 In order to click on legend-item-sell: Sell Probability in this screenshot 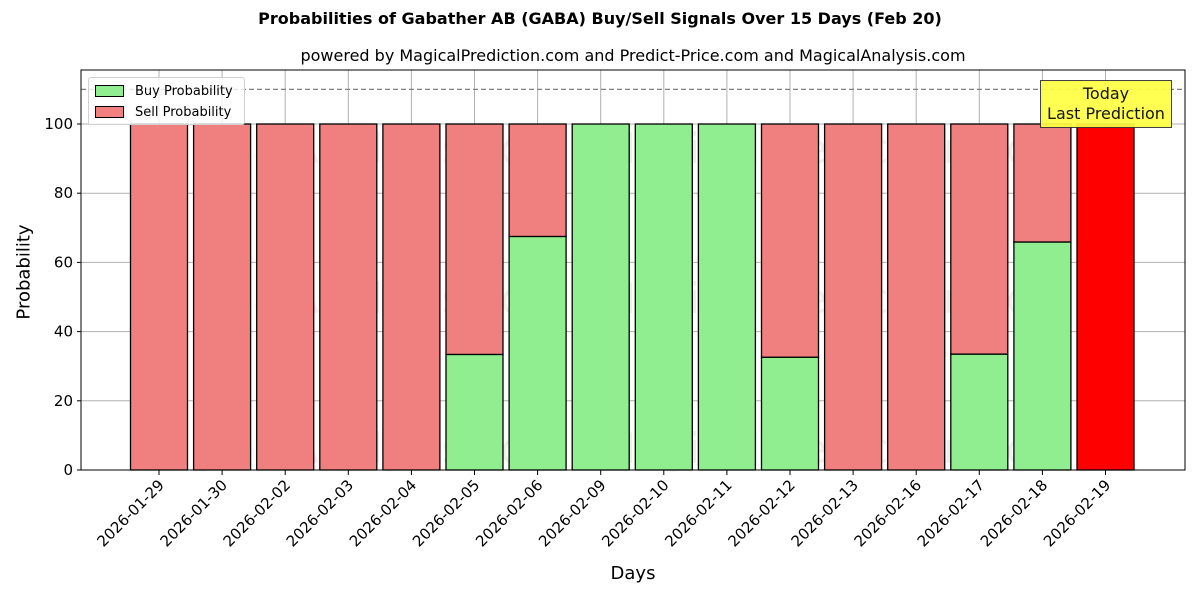, I will do `click(163, 112)`.